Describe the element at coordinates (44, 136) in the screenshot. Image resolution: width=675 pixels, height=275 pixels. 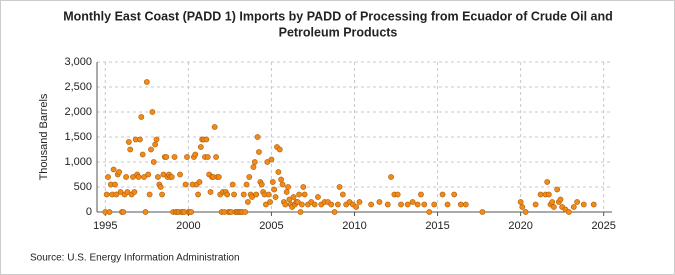
I see `y-axis-label: Thousand Barrels` at that location.